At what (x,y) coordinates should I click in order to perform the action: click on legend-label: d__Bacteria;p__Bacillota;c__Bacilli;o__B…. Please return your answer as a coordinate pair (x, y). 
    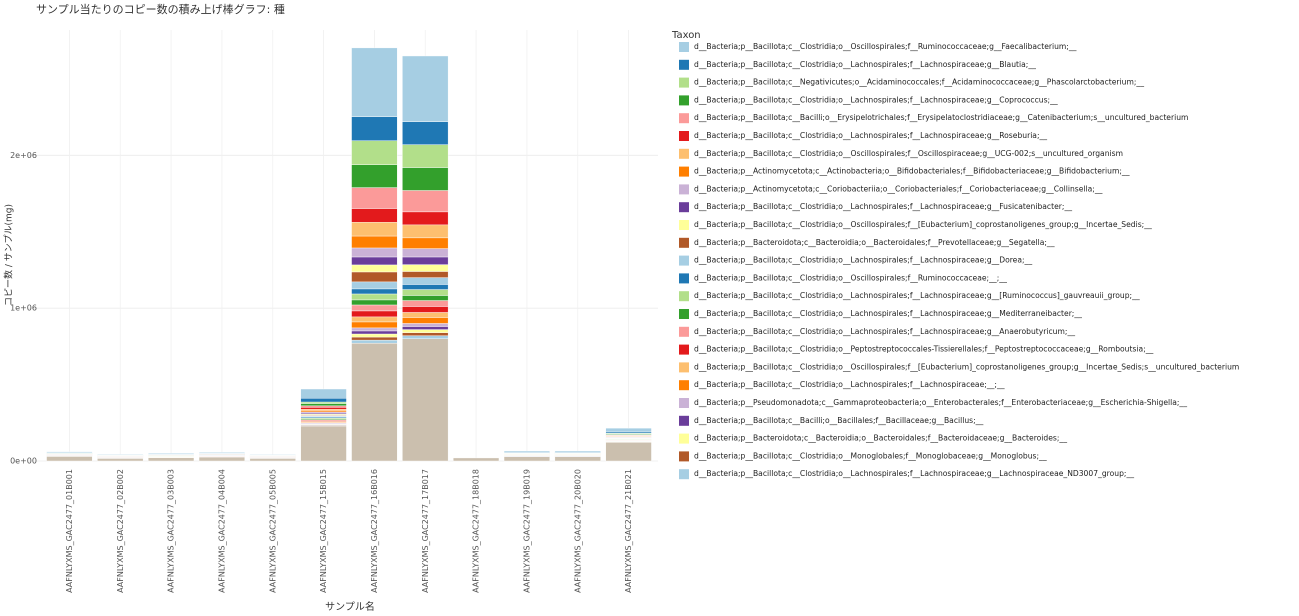
    Looking at the image, I should click on (838, 420).